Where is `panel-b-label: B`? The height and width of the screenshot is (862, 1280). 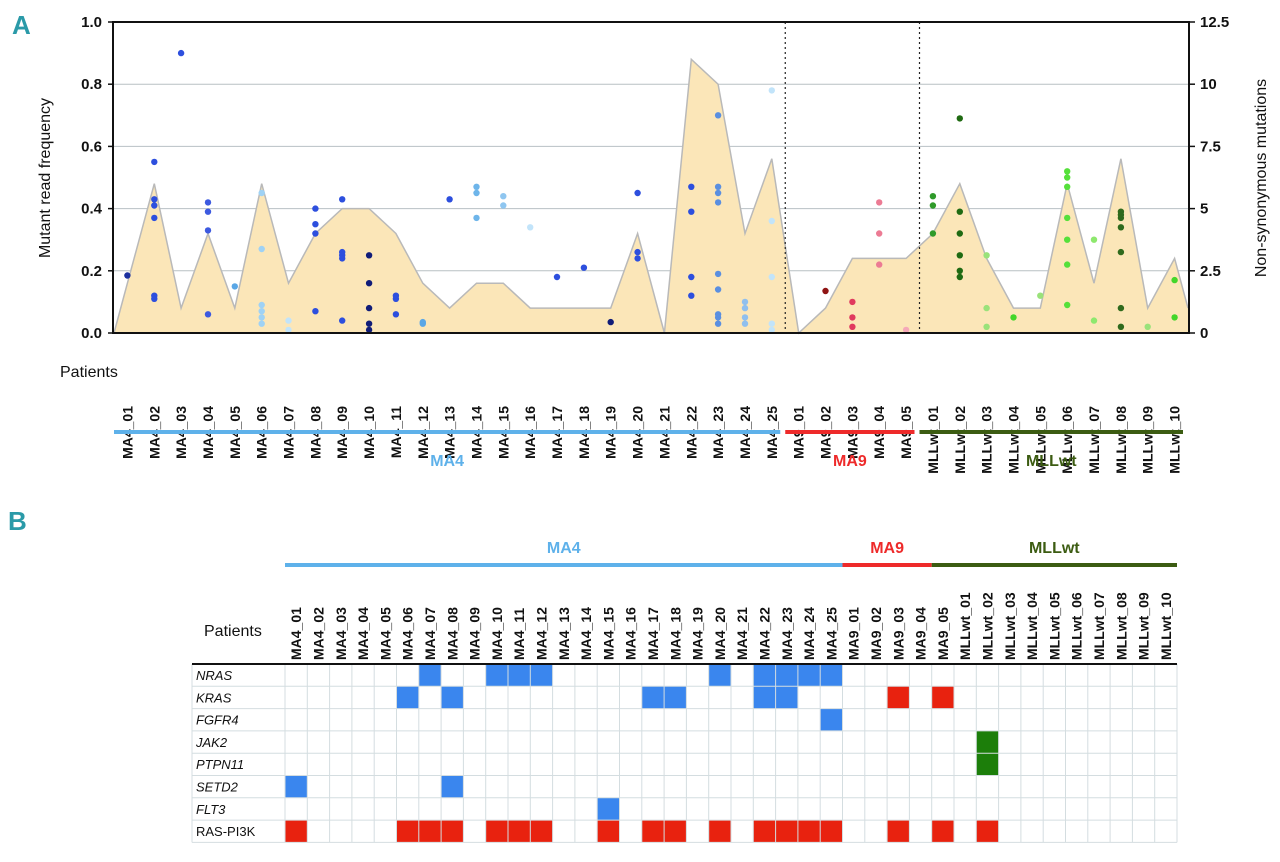 panel-b-label: B is located at coordinates (17, 521).